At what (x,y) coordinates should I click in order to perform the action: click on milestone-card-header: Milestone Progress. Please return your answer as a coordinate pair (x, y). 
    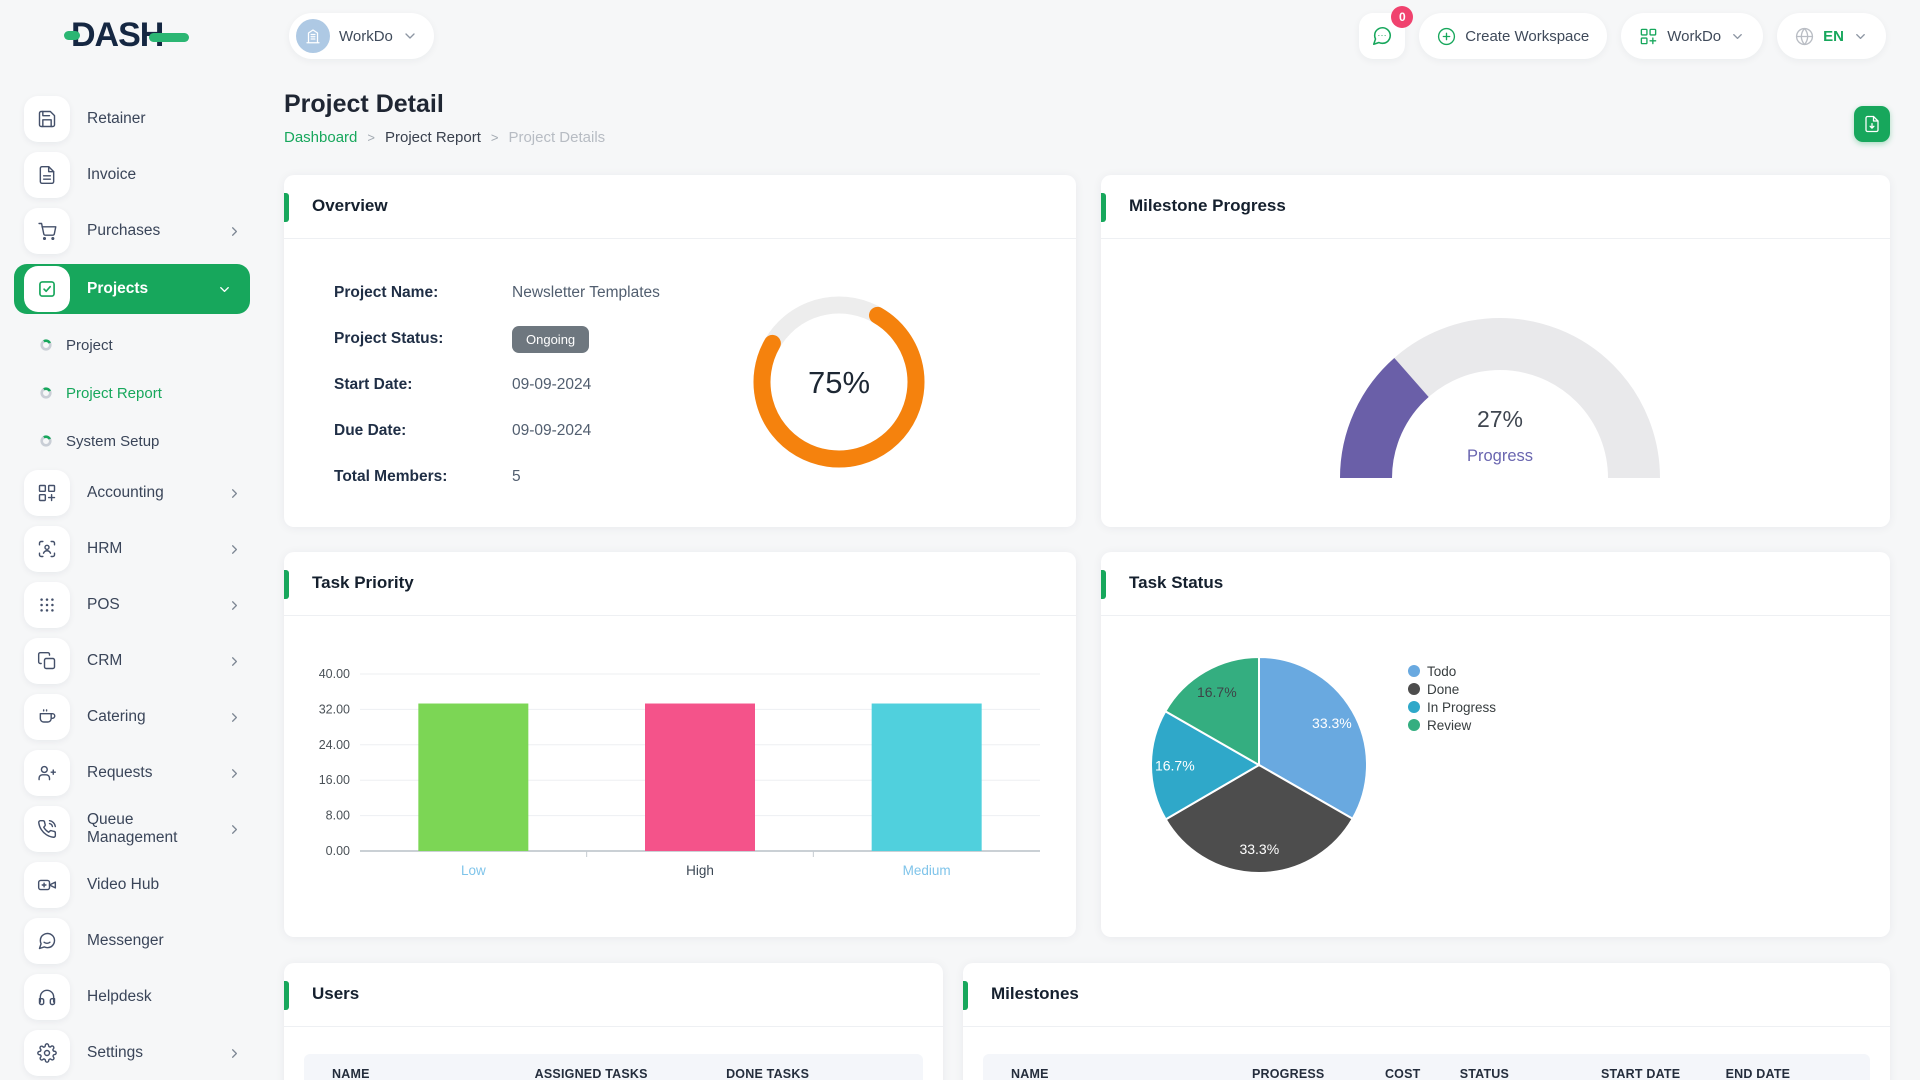
    Looking at the image, I should click on (1495, 207).